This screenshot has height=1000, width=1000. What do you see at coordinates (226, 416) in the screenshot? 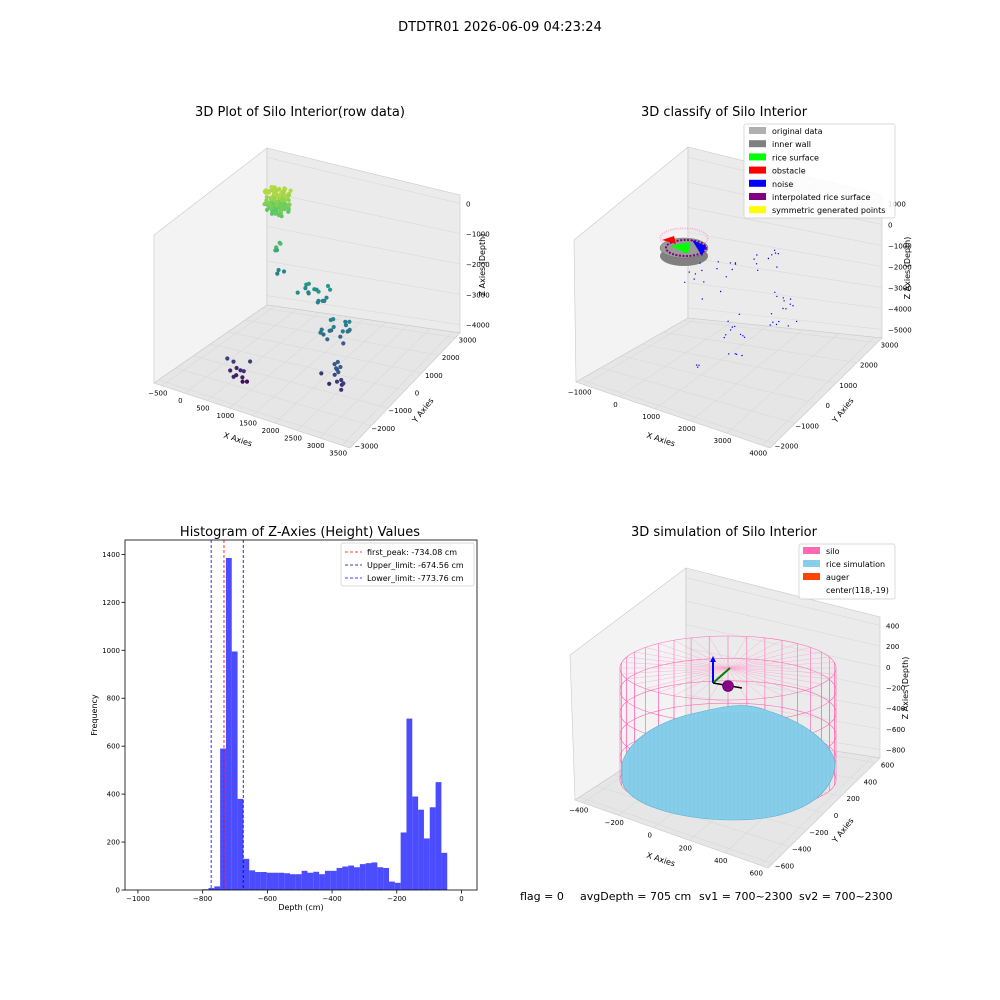
I see `x-tick-label: 1000` at bounding box center [226, 416].